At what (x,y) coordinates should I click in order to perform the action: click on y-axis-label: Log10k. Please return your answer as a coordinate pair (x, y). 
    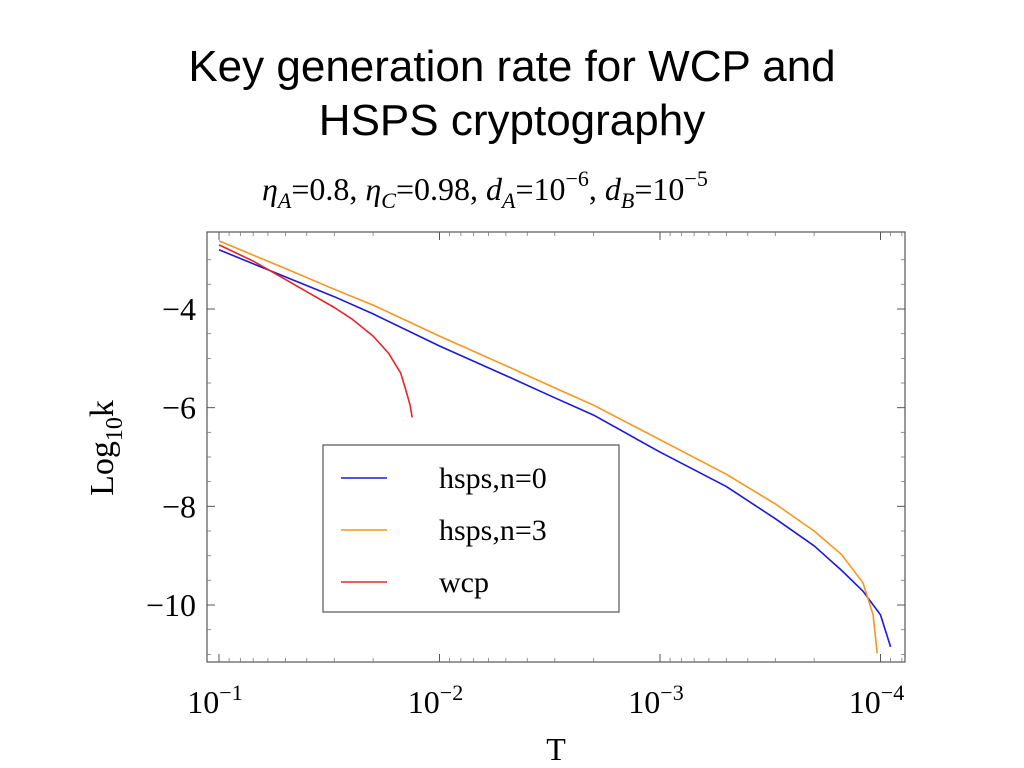
    Looking at the image, I should click on (106, 448).